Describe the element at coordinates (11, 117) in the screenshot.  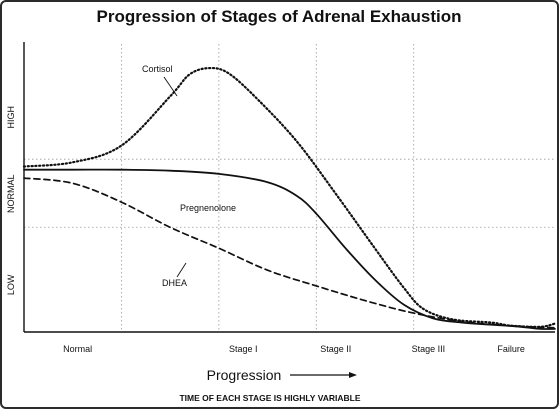
I see `y-level-label: HIGH` at that location.